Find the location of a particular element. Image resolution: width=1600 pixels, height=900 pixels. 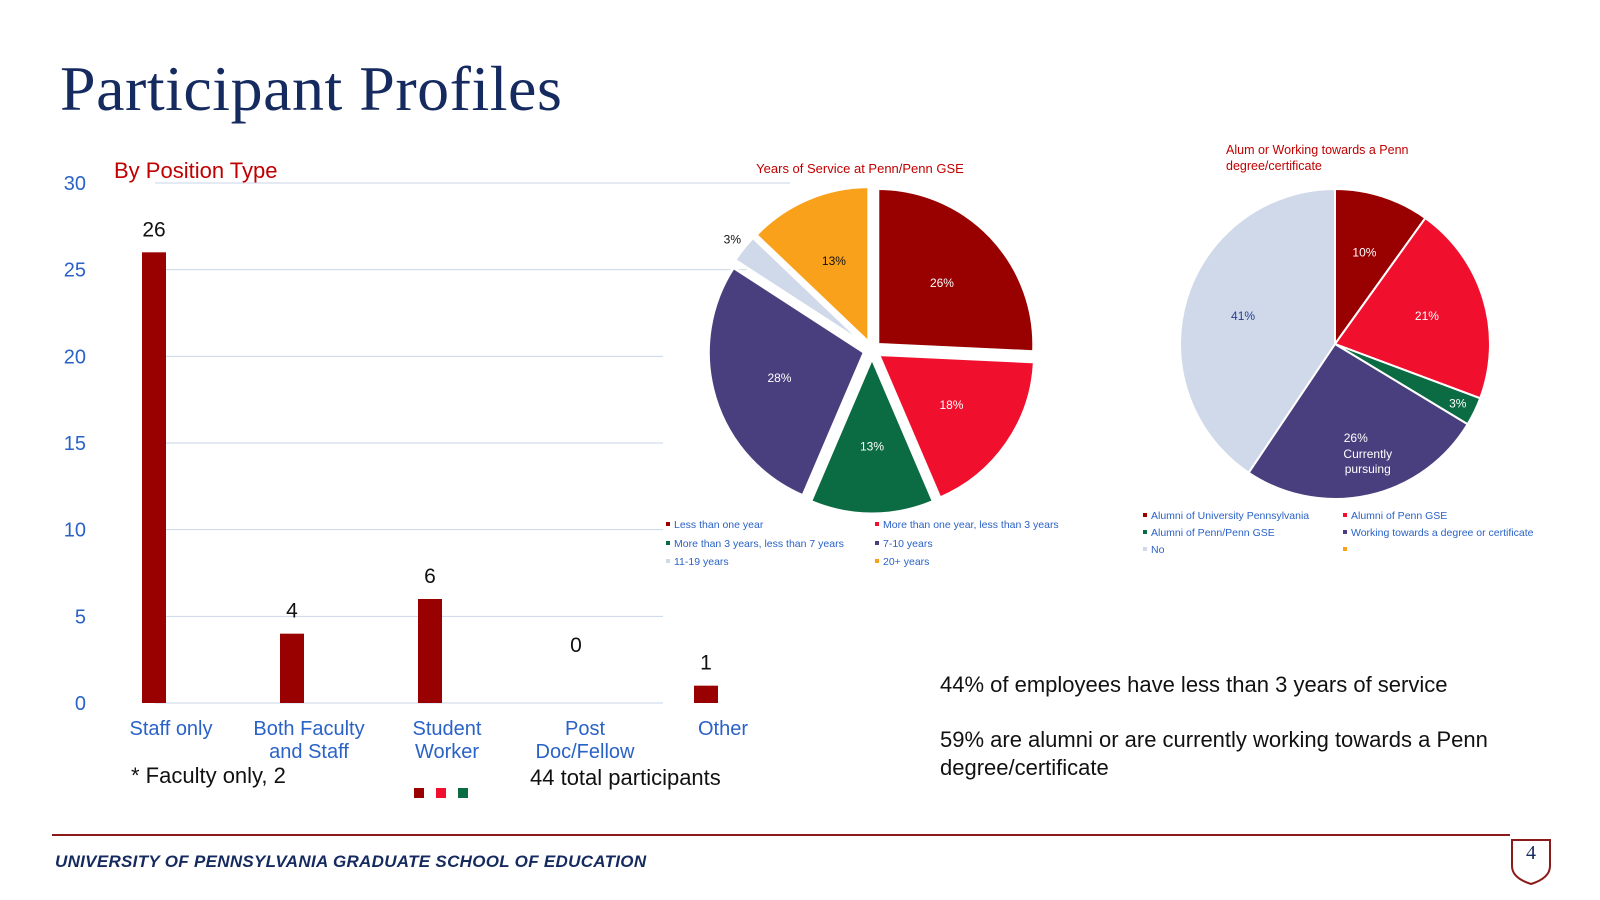

pie-slice-note: pursuing is located at coordinates (1368, 469).